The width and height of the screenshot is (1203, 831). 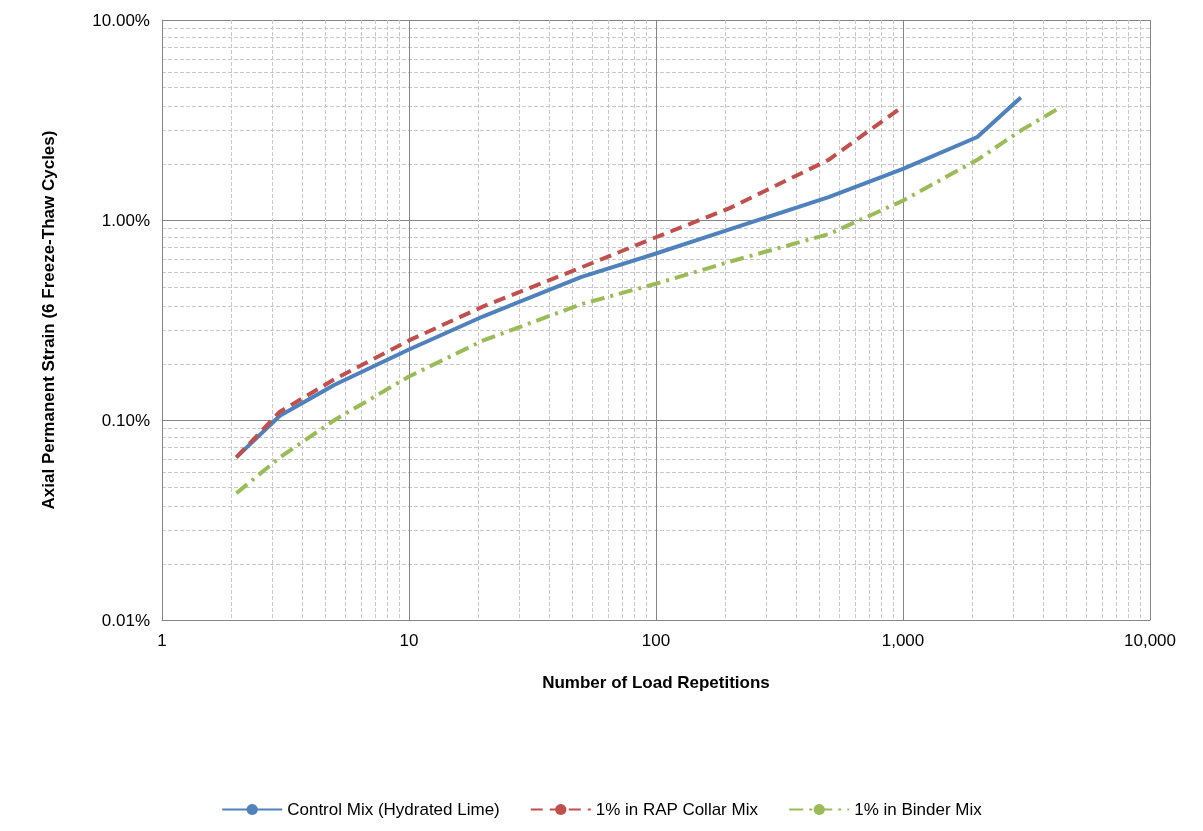 I want to click on x-tick-label: 100, so click(x=656, y=640).